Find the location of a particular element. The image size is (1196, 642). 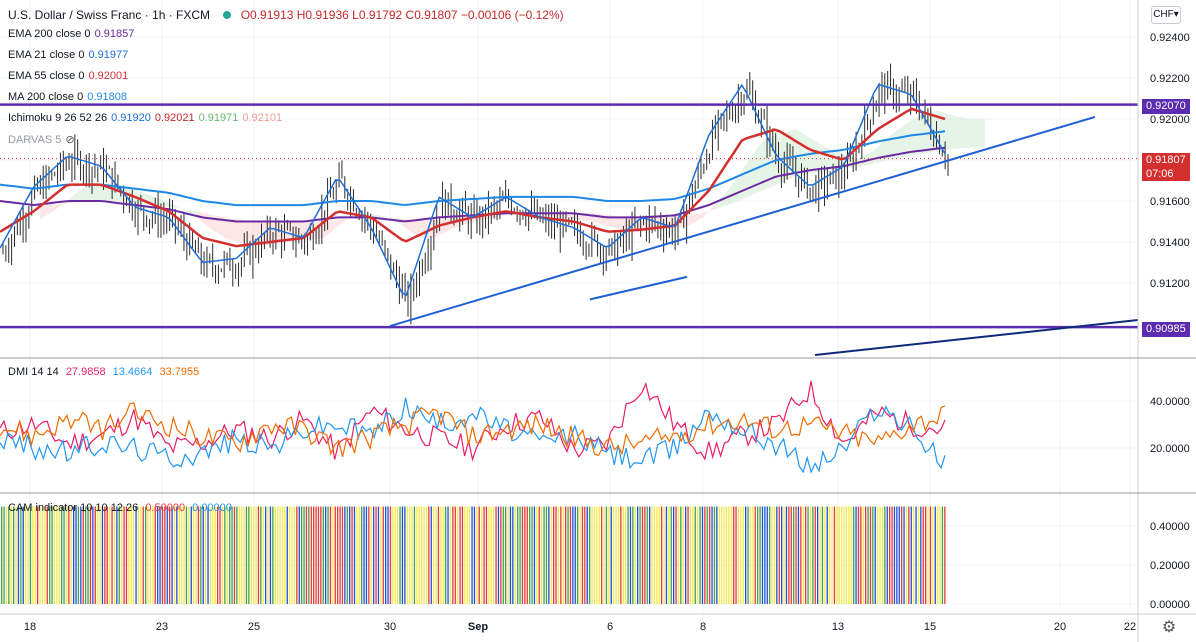

time-tick-label: 15 is located at coordinates (930, 627).